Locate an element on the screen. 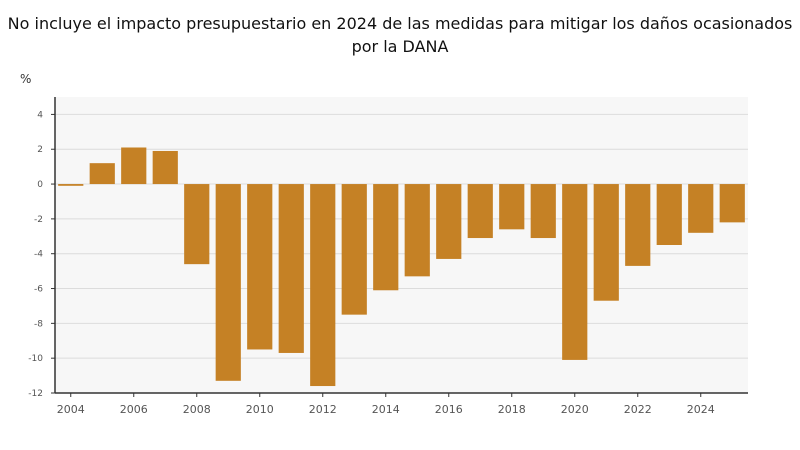 This screenshot has width=800, height=450. x-tick-label: 2010 is located at coordinates (260, 409).